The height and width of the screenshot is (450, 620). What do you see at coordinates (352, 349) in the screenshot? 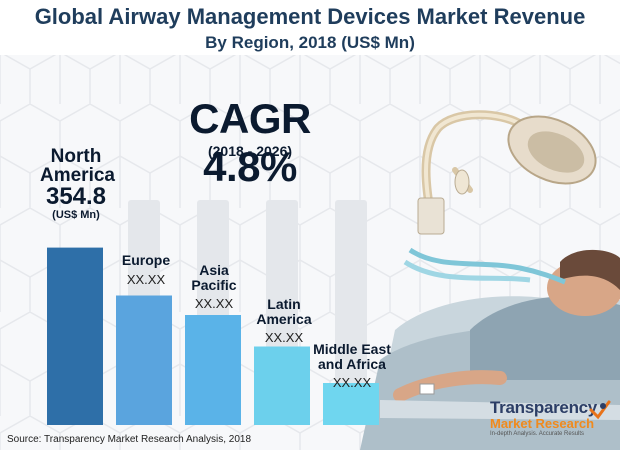
I see `bar-label-mea-line1: Middle East` at bounding box center [352, 349].